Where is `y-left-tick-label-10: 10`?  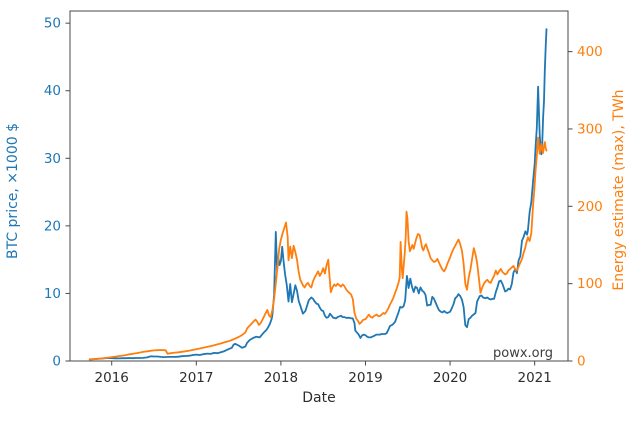 y-left-tick-label-10: 10 is located at coordinates (52, 294).